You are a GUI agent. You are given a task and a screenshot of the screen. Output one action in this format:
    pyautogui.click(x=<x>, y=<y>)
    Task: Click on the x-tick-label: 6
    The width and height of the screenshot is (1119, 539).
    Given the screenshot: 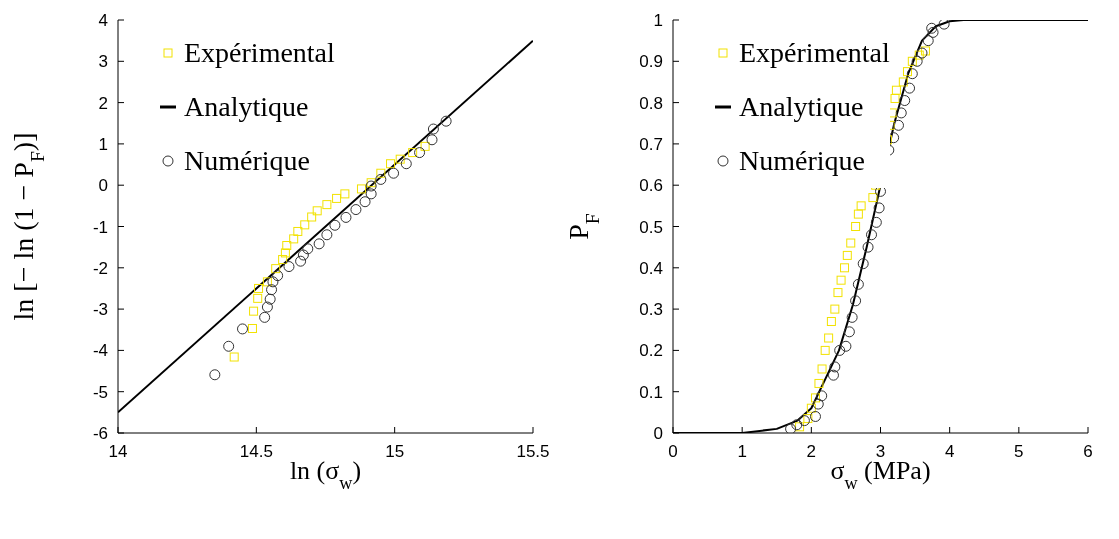 What is the action you would take?
    pyautogui.click(x=1088, y=452)
    